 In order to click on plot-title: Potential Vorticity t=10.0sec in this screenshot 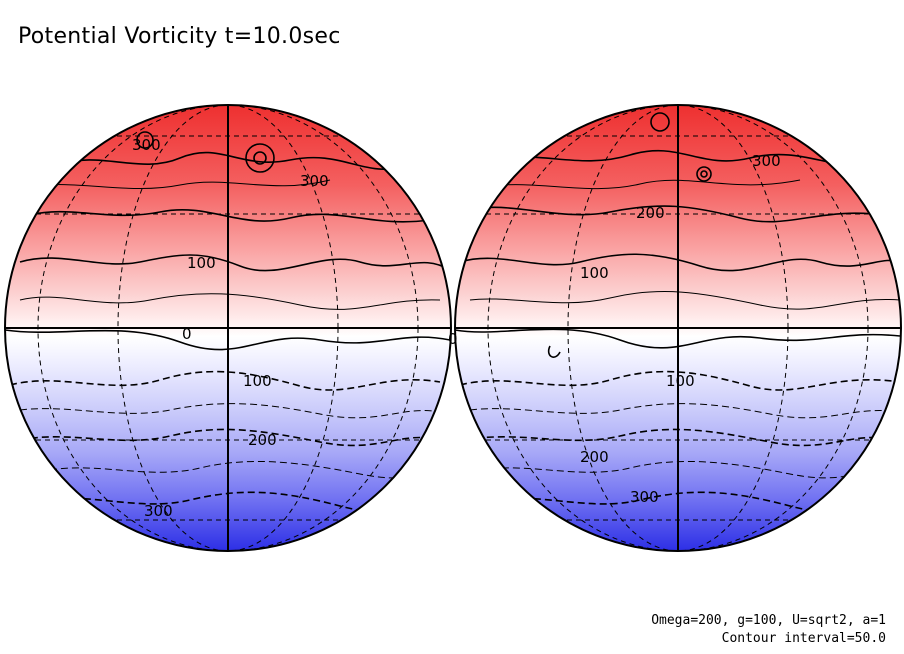, I will do `click(179, 36)`.